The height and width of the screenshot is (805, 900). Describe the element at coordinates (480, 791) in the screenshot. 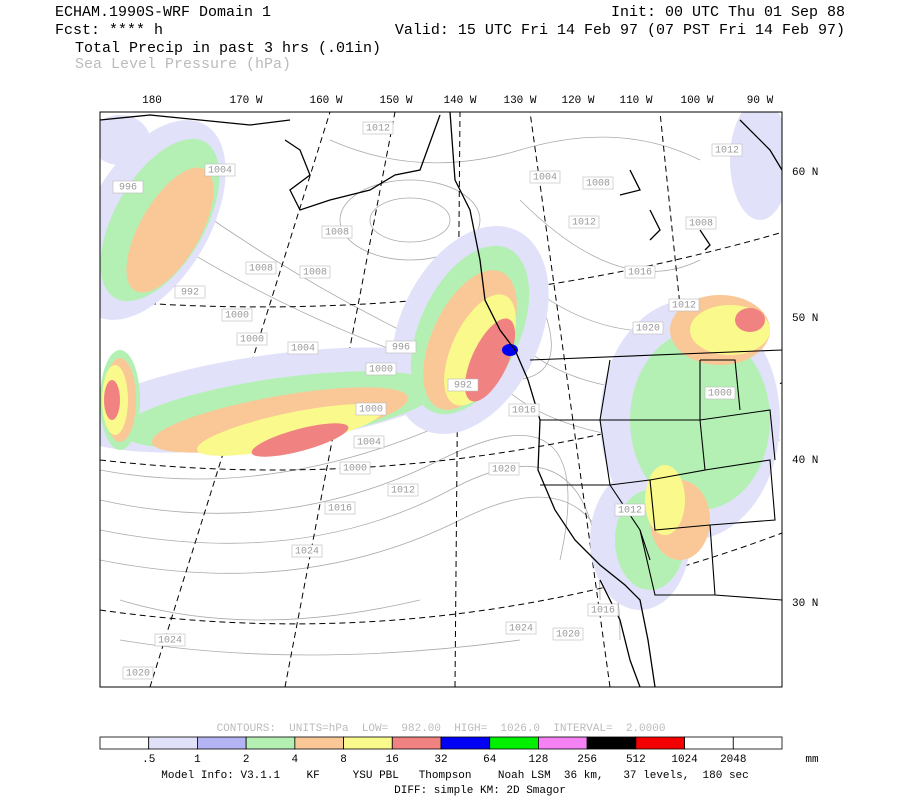

I see `diff-info: DIFF: simple KM: 2D Smagor` at that location.